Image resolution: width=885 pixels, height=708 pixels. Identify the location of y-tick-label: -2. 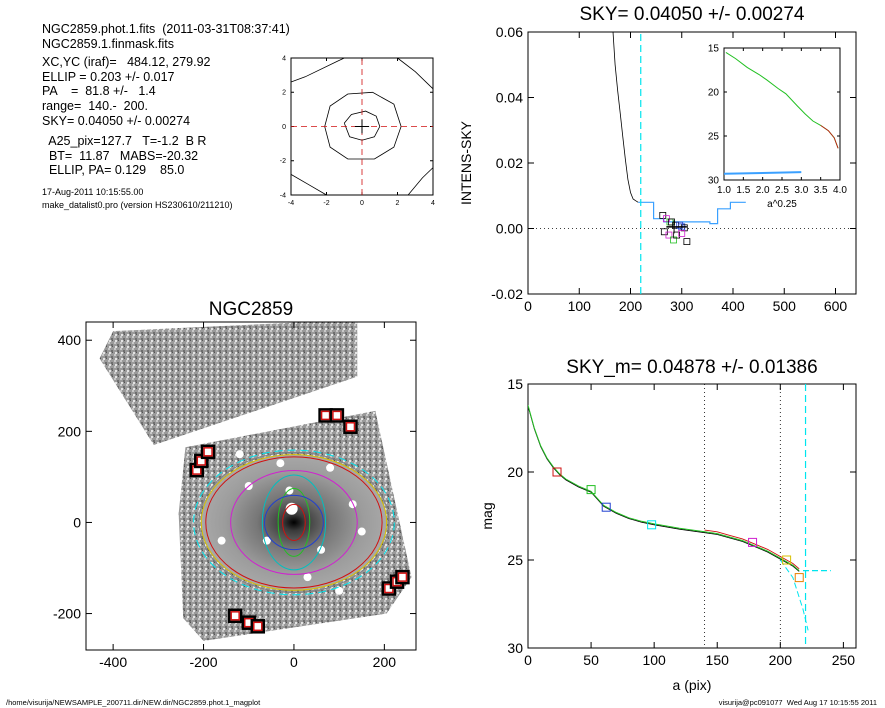
(283, 161).